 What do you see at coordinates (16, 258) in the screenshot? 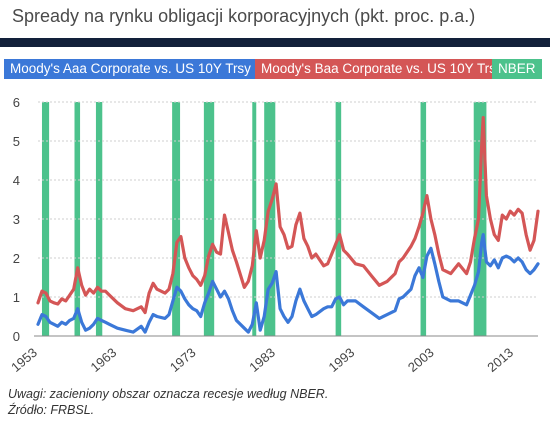
I see `y-tick-2: 2` at bounding box center [16, 258].